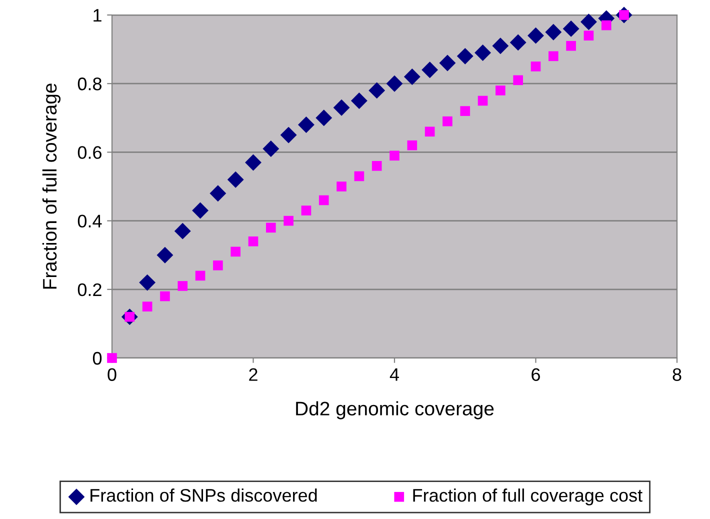 The width and height of the screenshot is (710, 519). Describe the element at coordinates (51, 186) in the screenshot. I see `y-axis-title: Fraction of full coverage` at that location.